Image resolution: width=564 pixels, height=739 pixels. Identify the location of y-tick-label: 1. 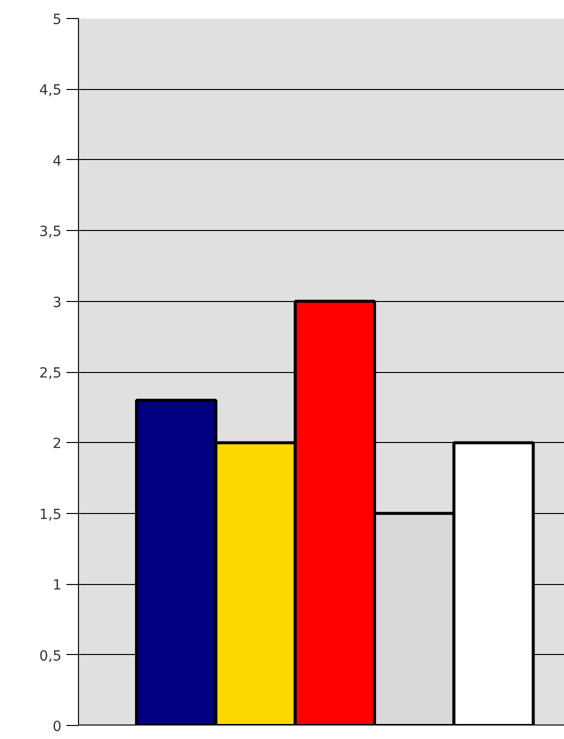
(57, 586).